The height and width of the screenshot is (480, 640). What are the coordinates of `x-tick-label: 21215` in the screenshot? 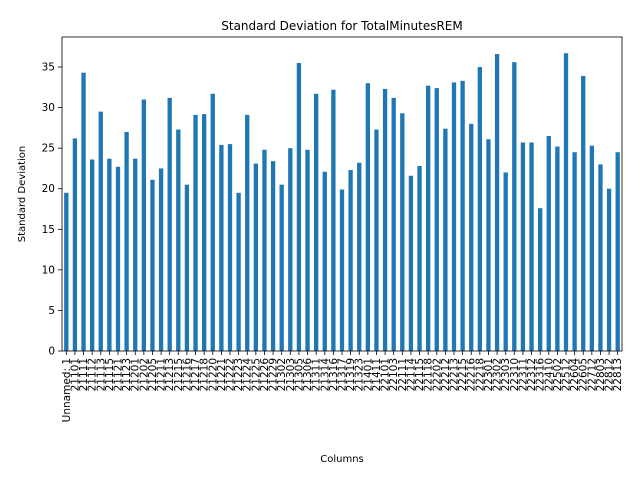 It's located at (179, 374).